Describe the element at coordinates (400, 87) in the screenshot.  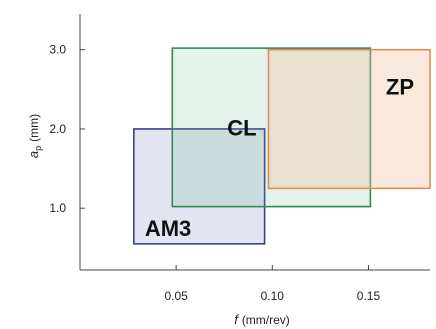
I see `region-label-zp: ZP` at that location.